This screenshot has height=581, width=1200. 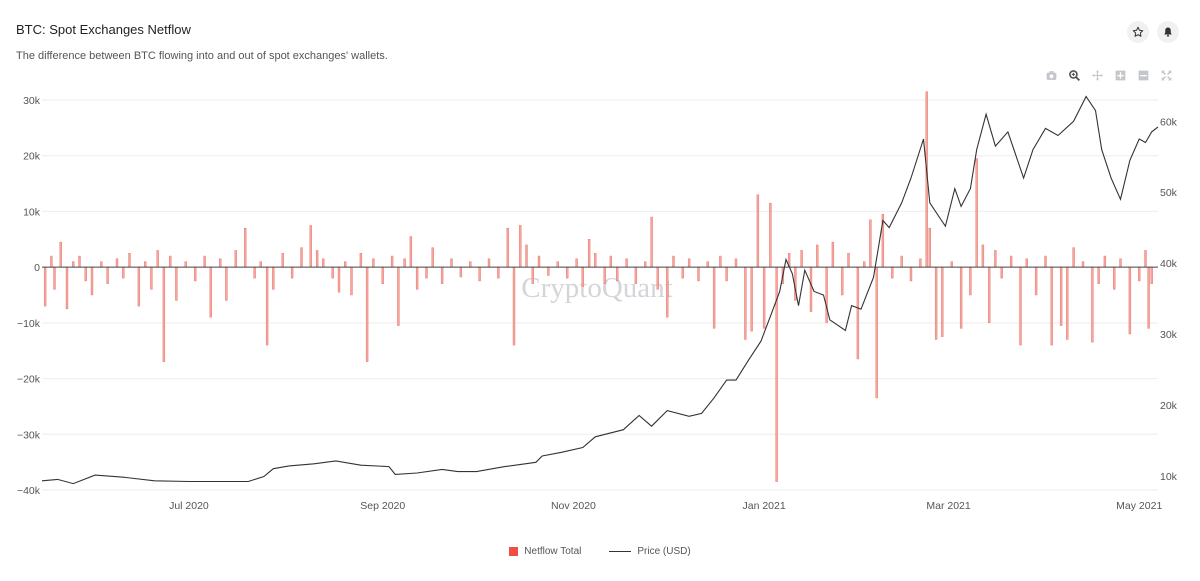 I want to click on y-right-tick-label: 40k, so click(x=1169, y=264).